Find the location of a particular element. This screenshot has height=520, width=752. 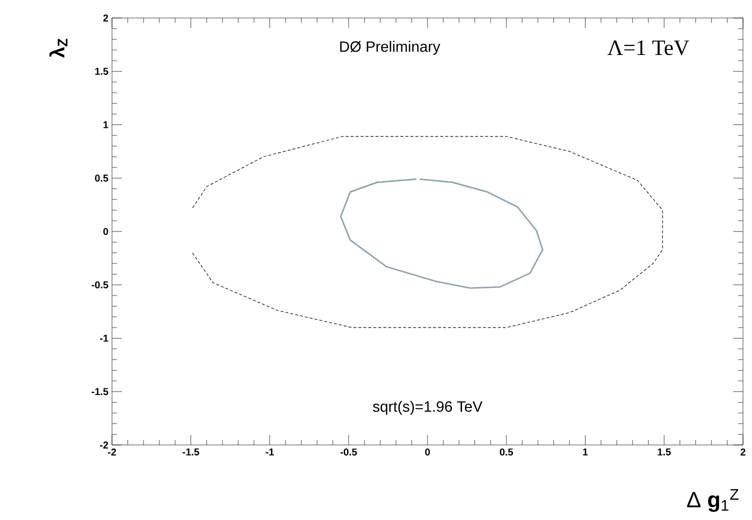

x-tick-label: -0.5 is located at coordinates (348, 452).